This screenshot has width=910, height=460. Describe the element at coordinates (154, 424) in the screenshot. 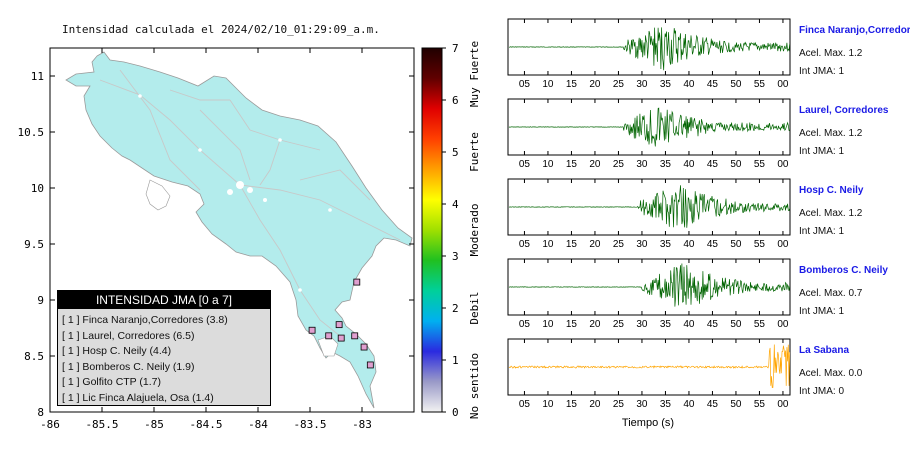

I see `lon-tick-label: -85` at that location.